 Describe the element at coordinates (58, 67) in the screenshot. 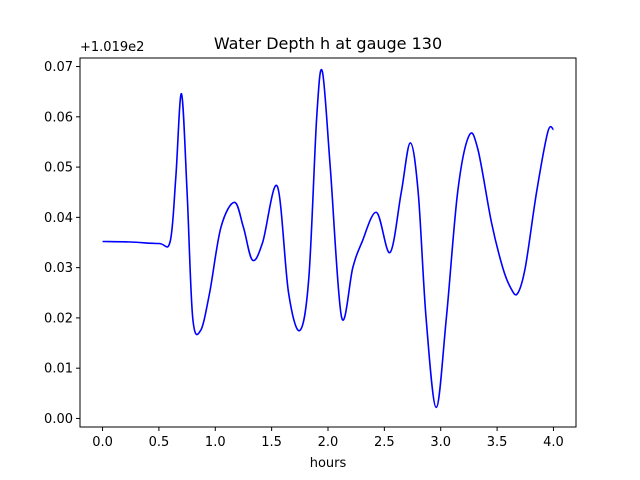

I see `y-tick-label: 0.07` at that location.